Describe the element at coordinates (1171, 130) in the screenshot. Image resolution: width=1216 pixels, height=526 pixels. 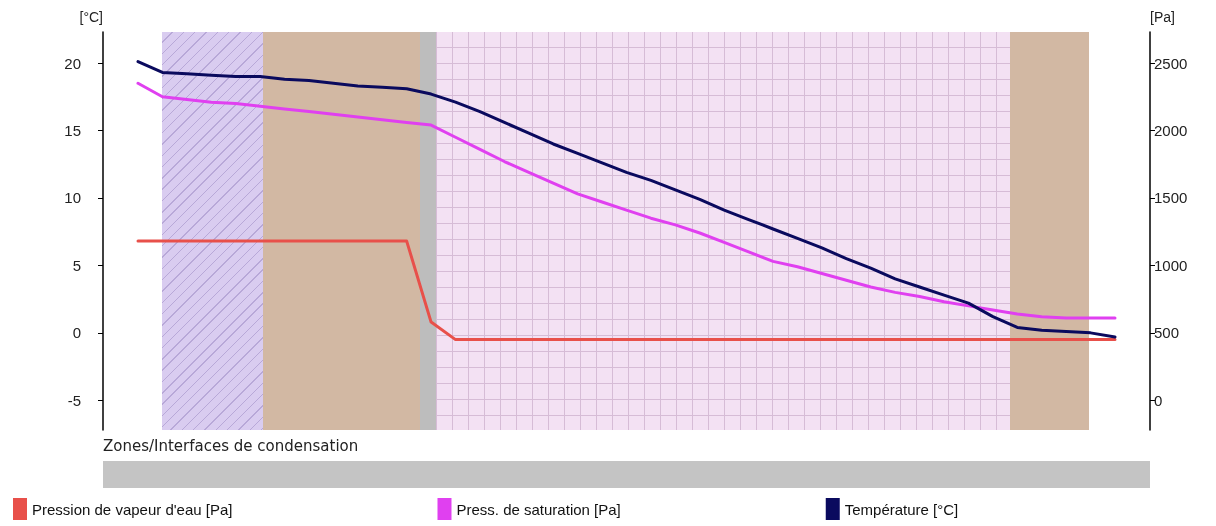
I see `y2-tick-label: 2000` at that location.